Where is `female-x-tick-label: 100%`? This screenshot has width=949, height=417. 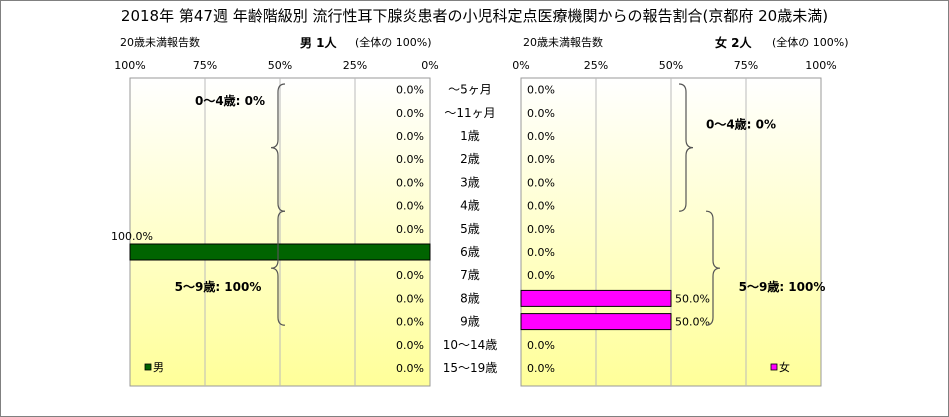 female-x-tick-label: 100% is located at coordinates (820, 65).